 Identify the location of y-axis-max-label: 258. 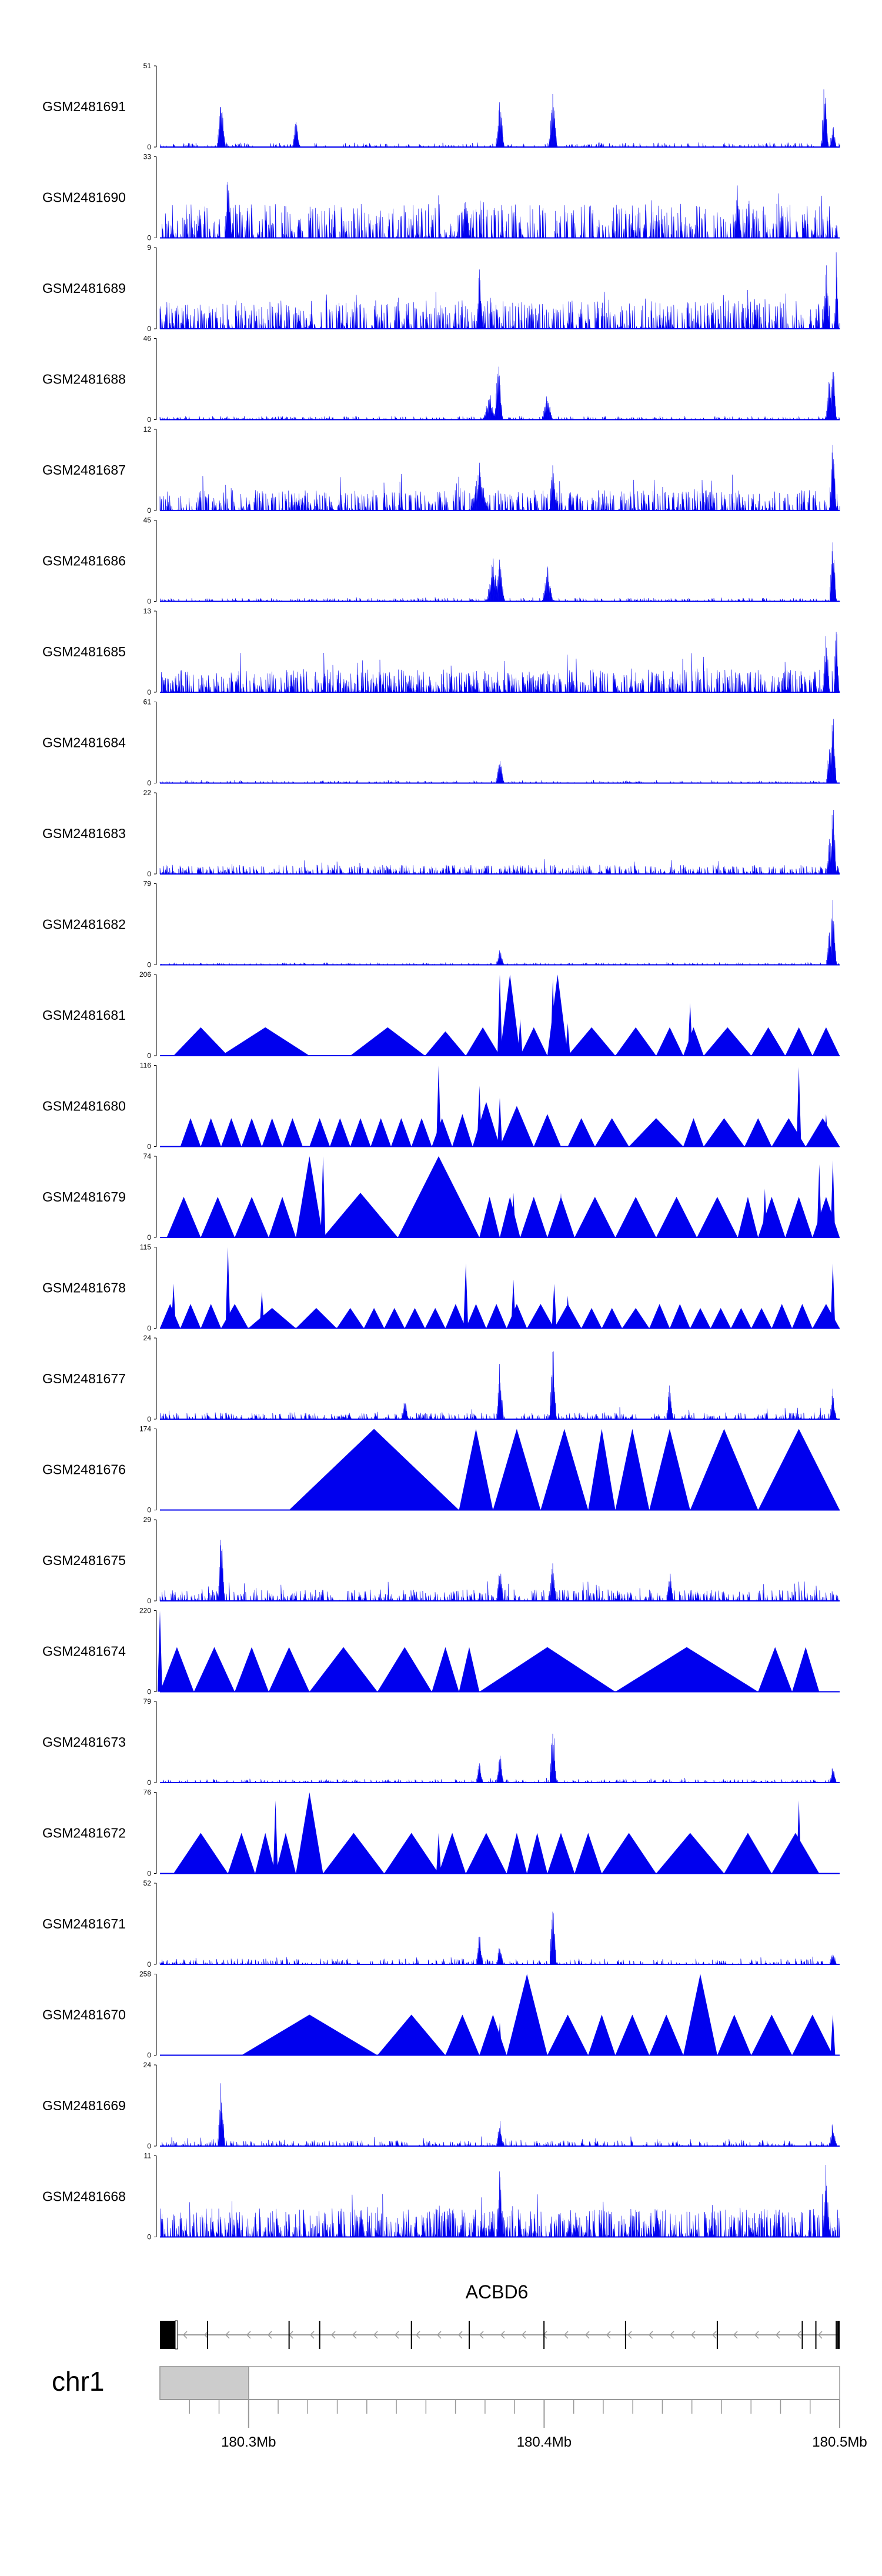
(145, 1974).